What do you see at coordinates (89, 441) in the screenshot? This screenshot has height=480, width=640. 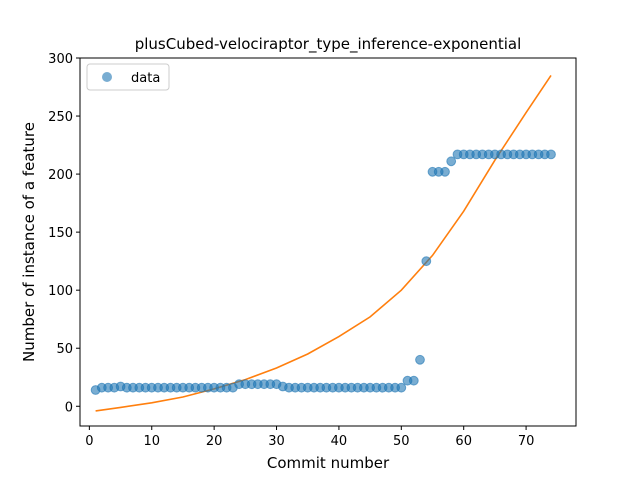 I see `x-tick-label: 0` at bounding box center [89, 441].